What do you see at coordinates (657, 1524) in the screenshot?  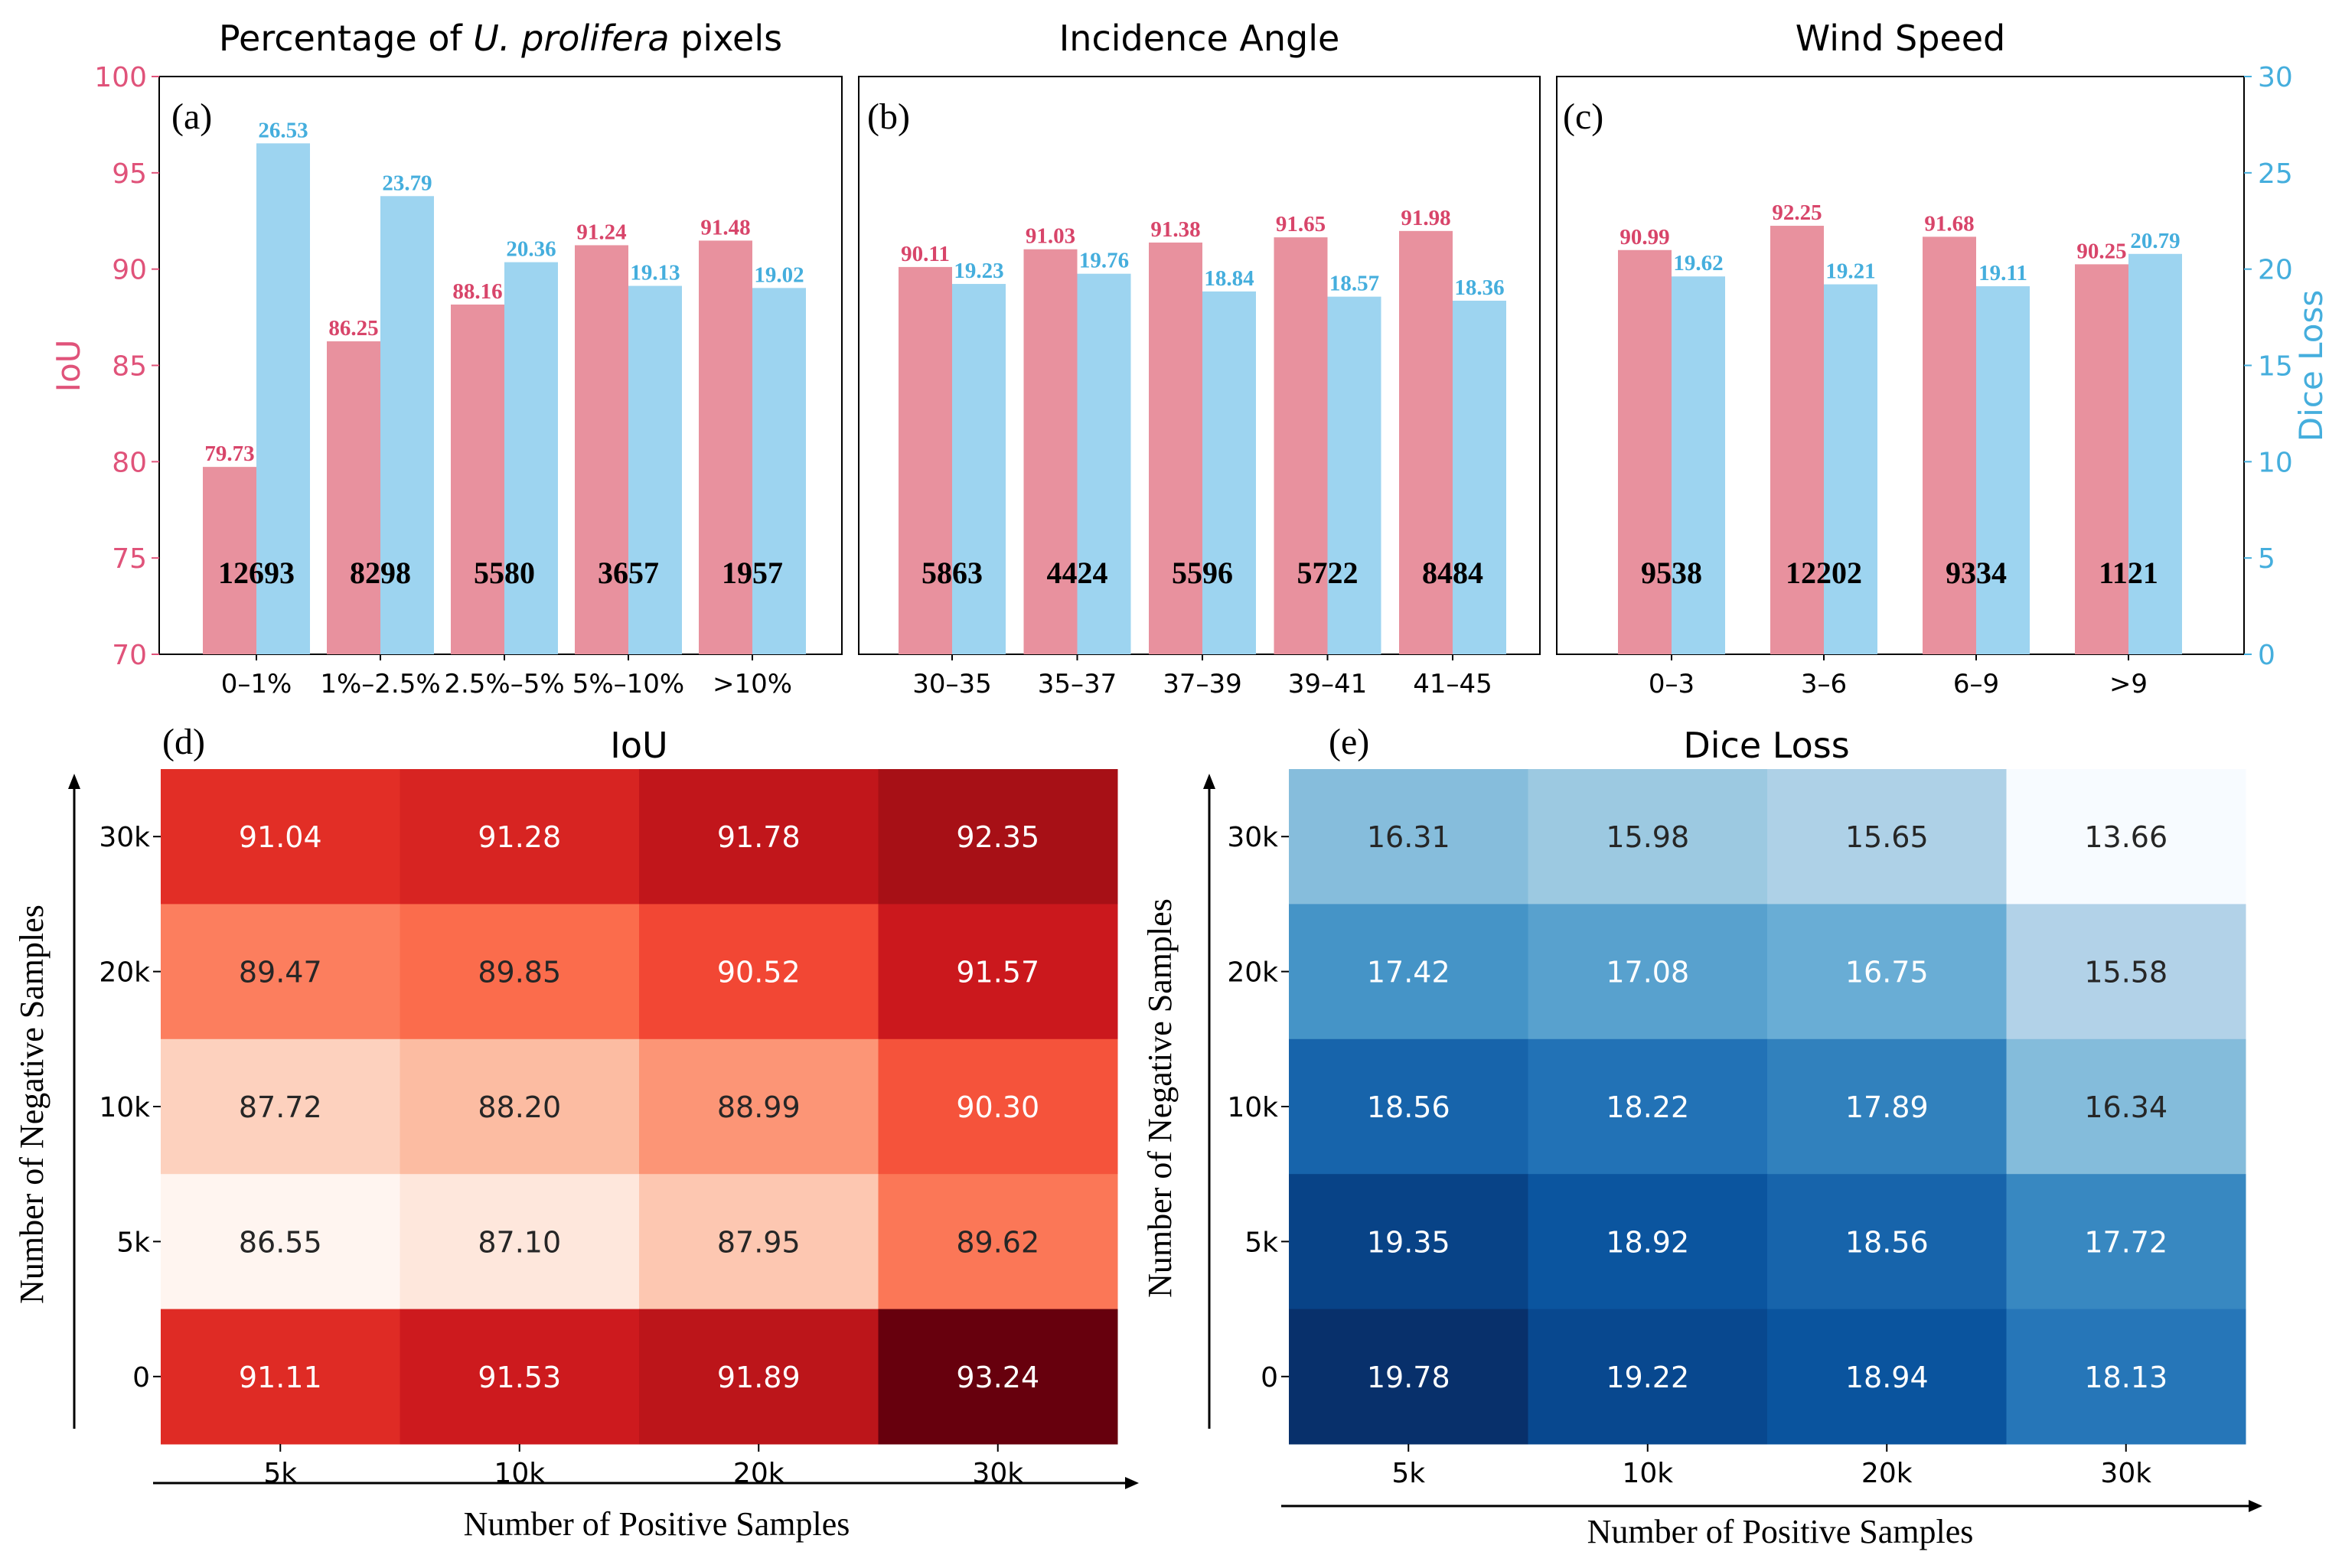 I see `panel-d-xlabel: Number of Positive Samples` at bounding box center [657, 1524].